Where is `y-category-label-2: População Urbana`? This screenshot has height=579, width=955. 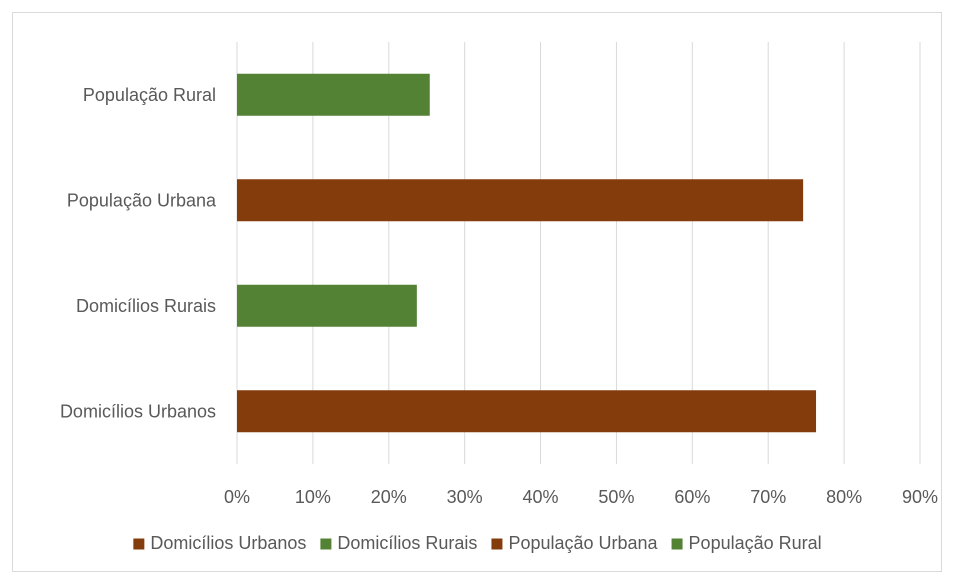 y-category-label-2: População Urbana is located at coordinates (142, 200).